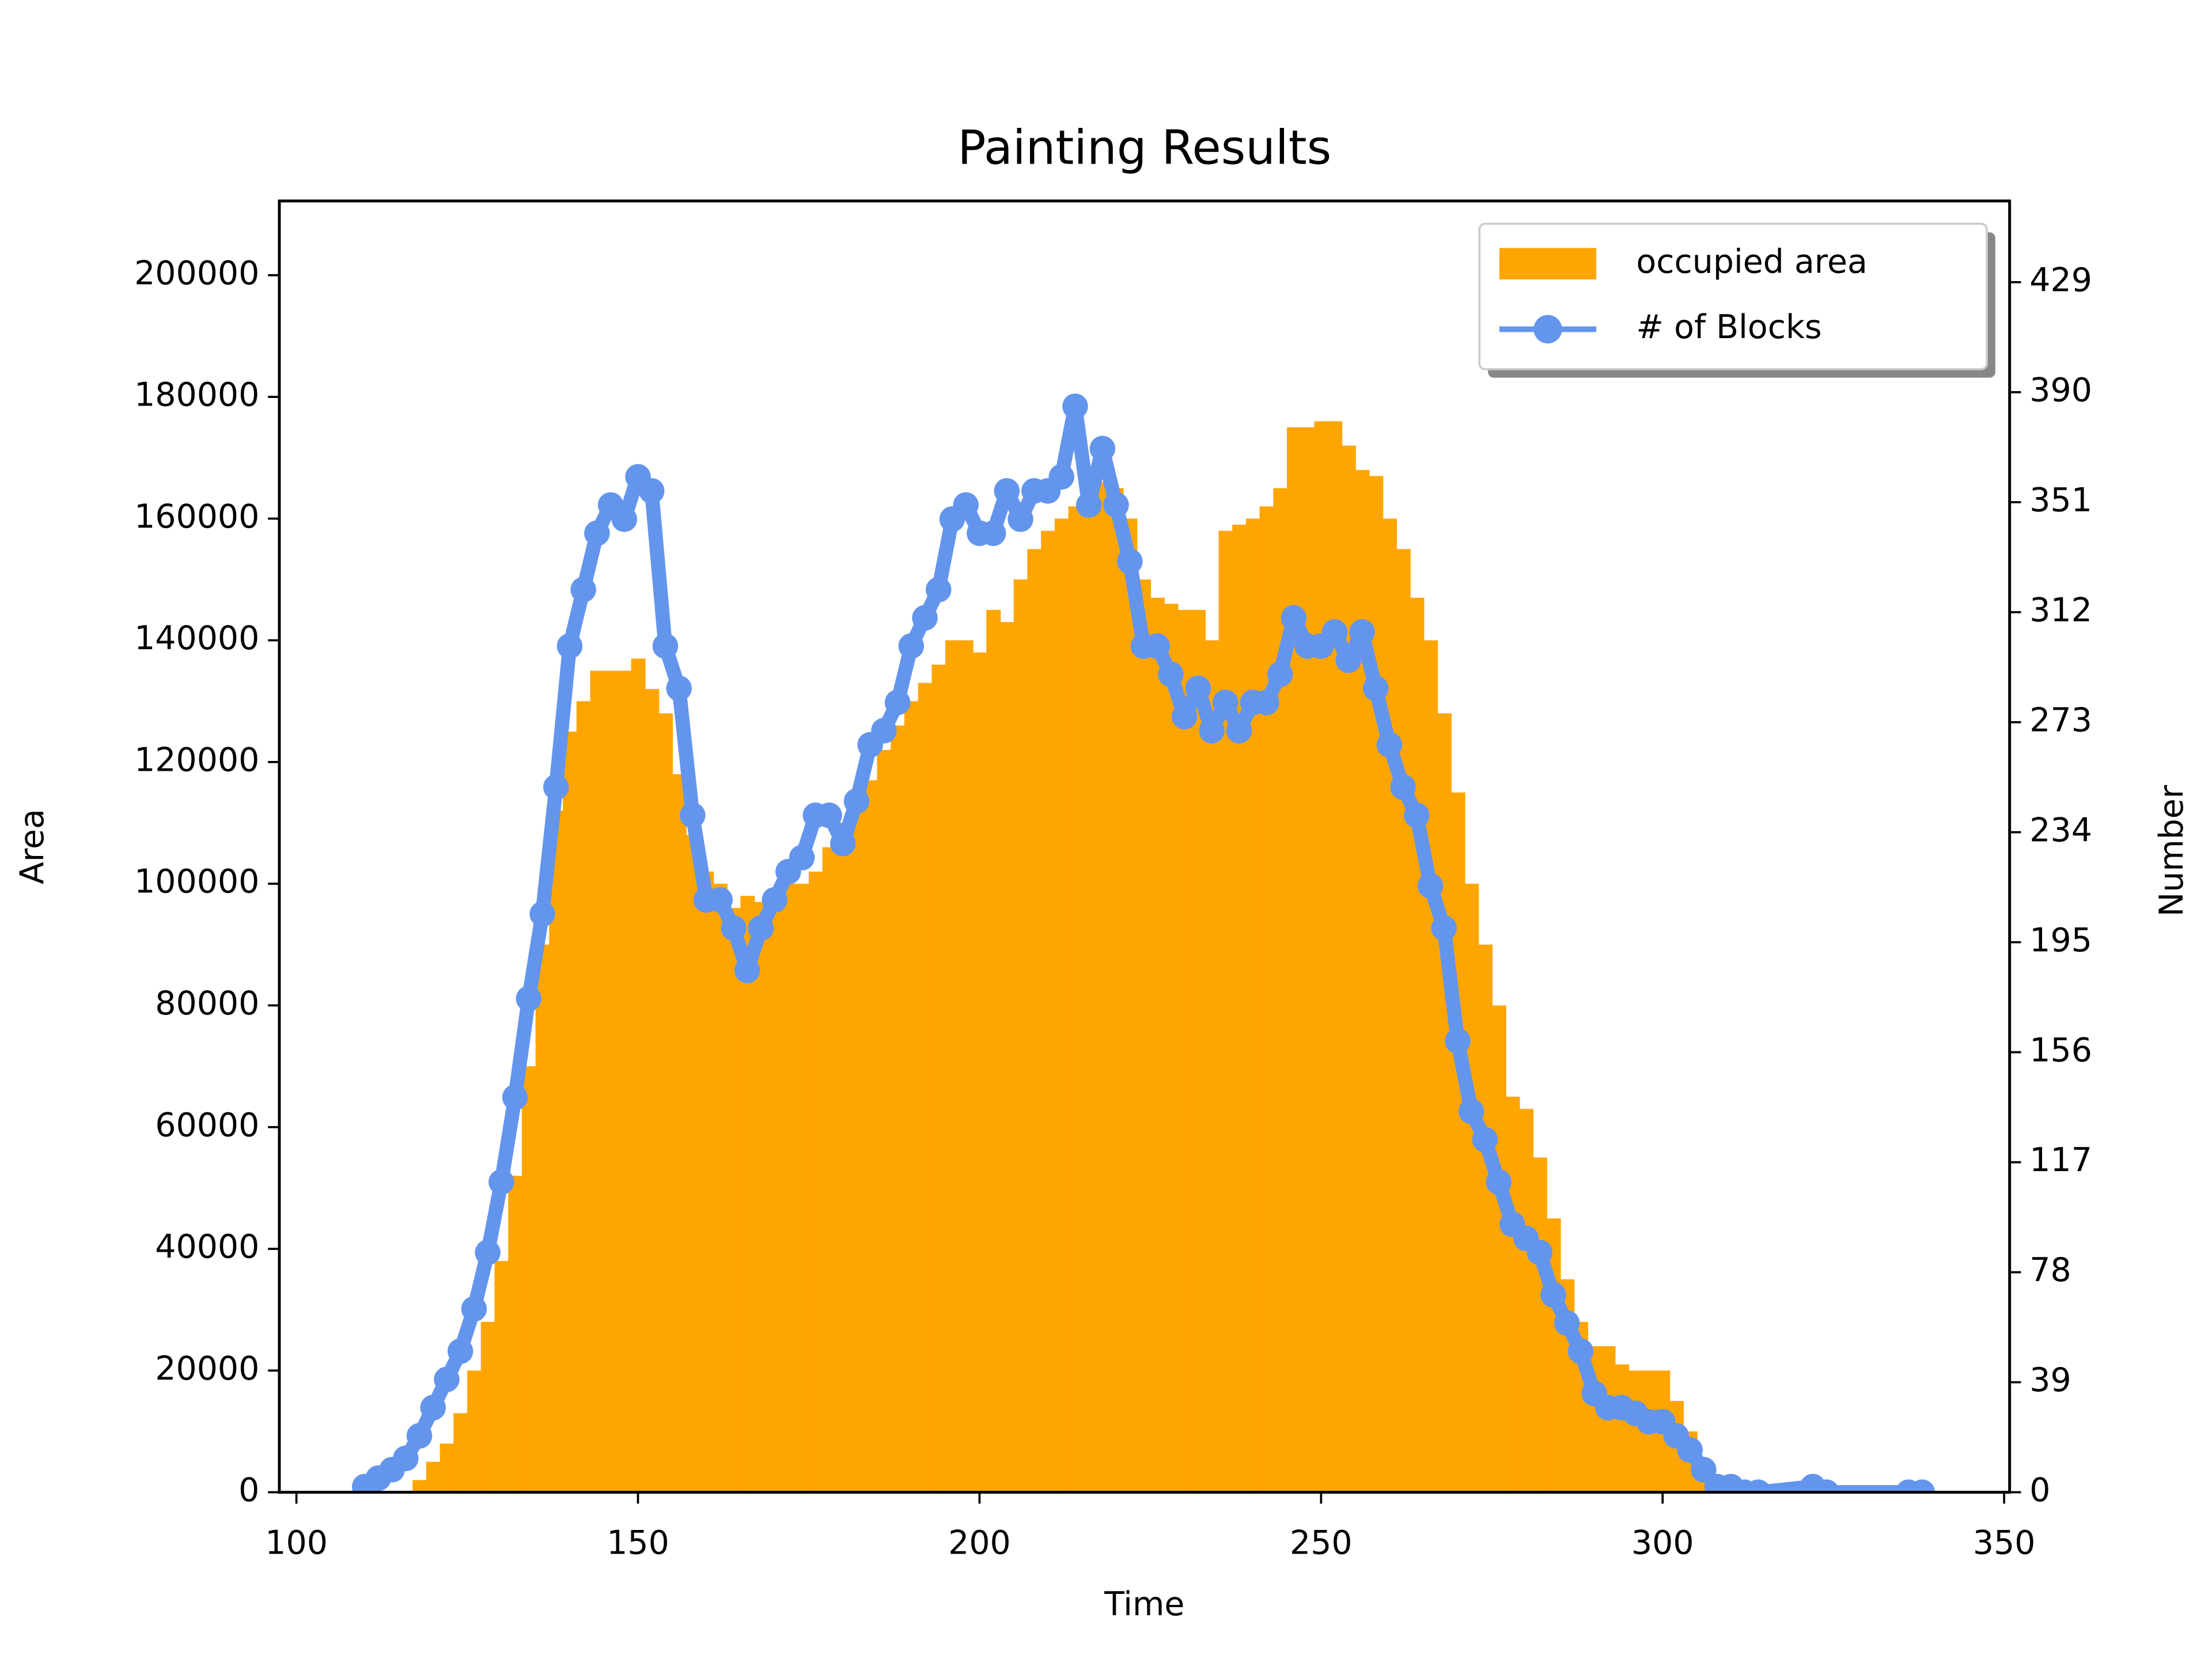 This screenshot has width=2212, height=1659. I want to click on y-tick-label: 140000, so click(196, 638).